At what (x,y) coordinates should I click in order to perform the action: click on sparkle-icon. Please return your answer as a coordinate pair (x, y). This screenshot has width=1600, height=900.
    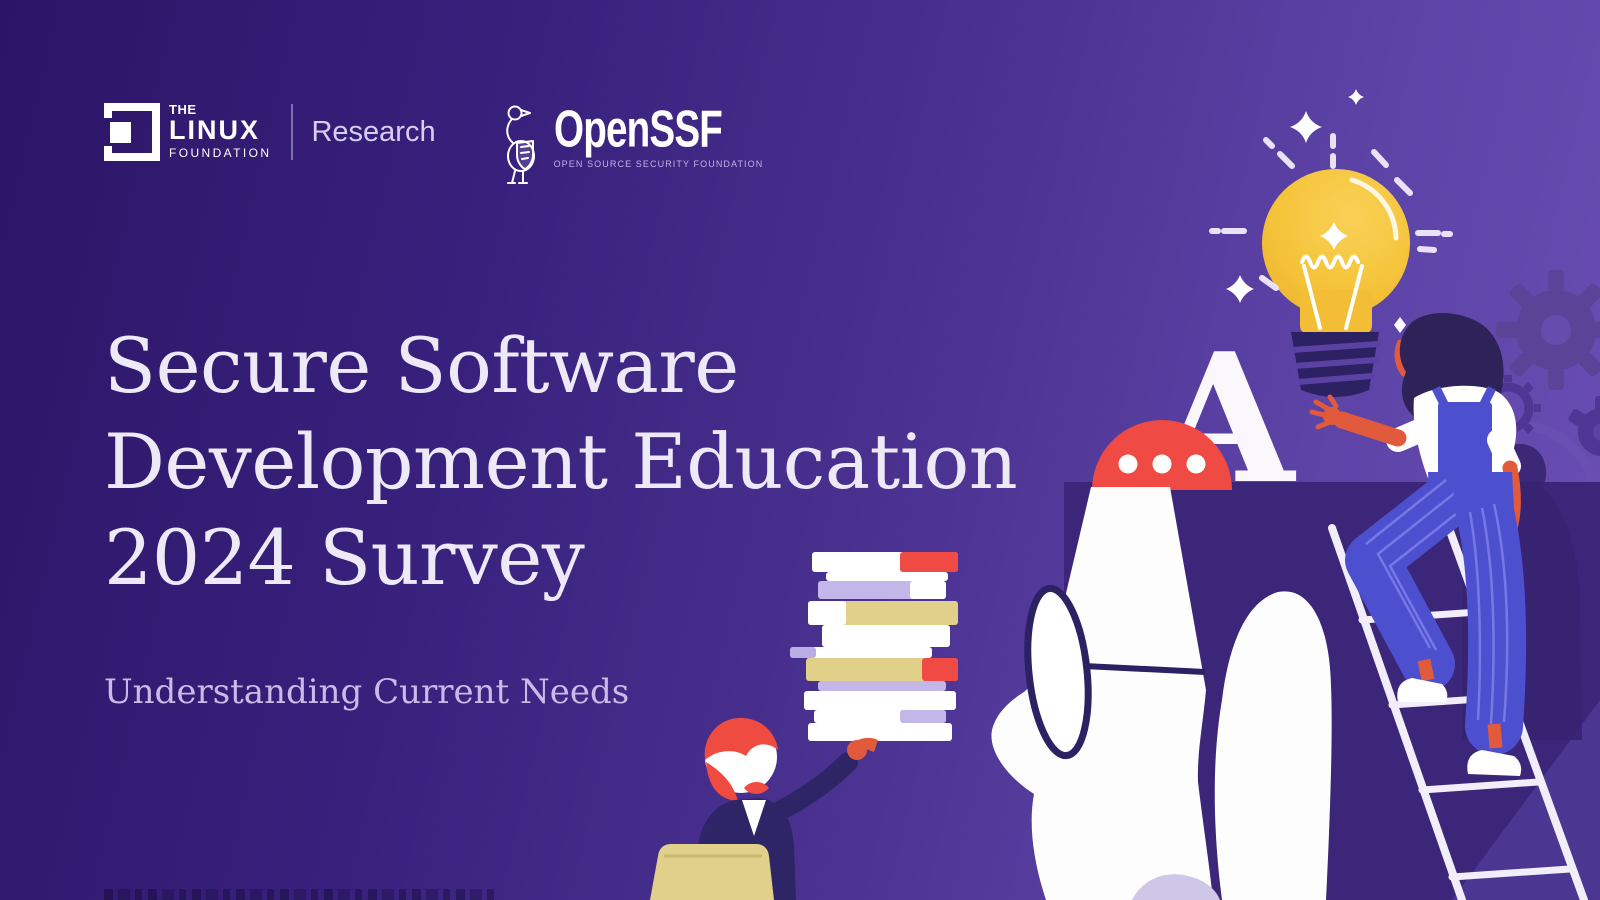
    Looking at the image, I should click on (1331, 211).